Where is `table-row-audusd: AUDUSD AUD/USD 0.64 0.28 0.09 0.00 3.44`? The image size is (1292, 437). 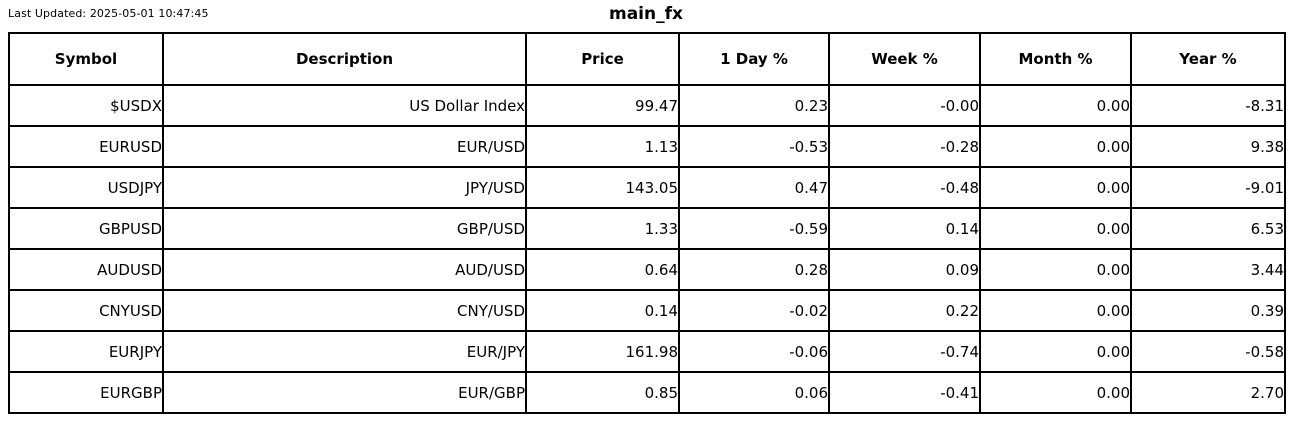 table-row-audusd: AUDUSD AUD/USD 0.64 0.28 0.09 0.00 3.44 is located at coordinates (647, 269).